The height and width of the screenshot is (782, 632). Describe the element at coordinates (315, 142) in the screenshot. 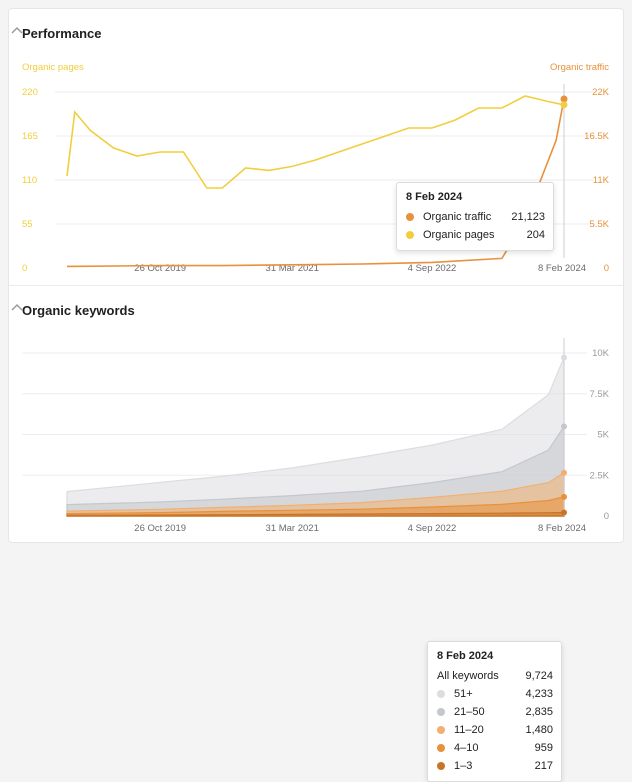

I see `organic-pages-series` at that location.